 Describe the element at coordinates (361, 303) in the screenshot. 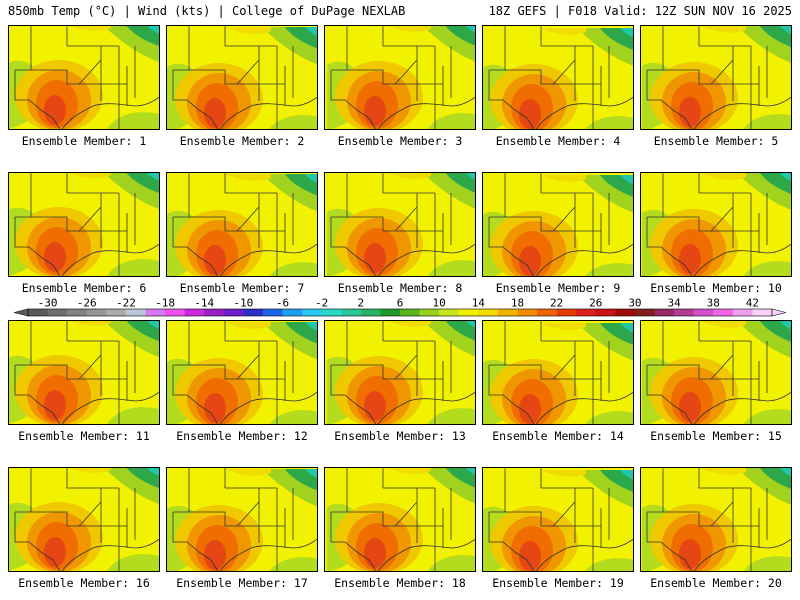

I see `colorbar-tick-label: 2` at that location.